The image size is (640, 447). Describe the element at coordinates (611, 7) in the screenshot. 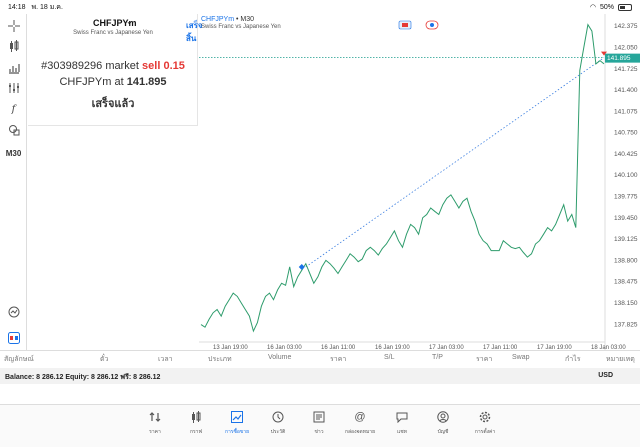

I see `status-right: ◠ 50%` at that location.